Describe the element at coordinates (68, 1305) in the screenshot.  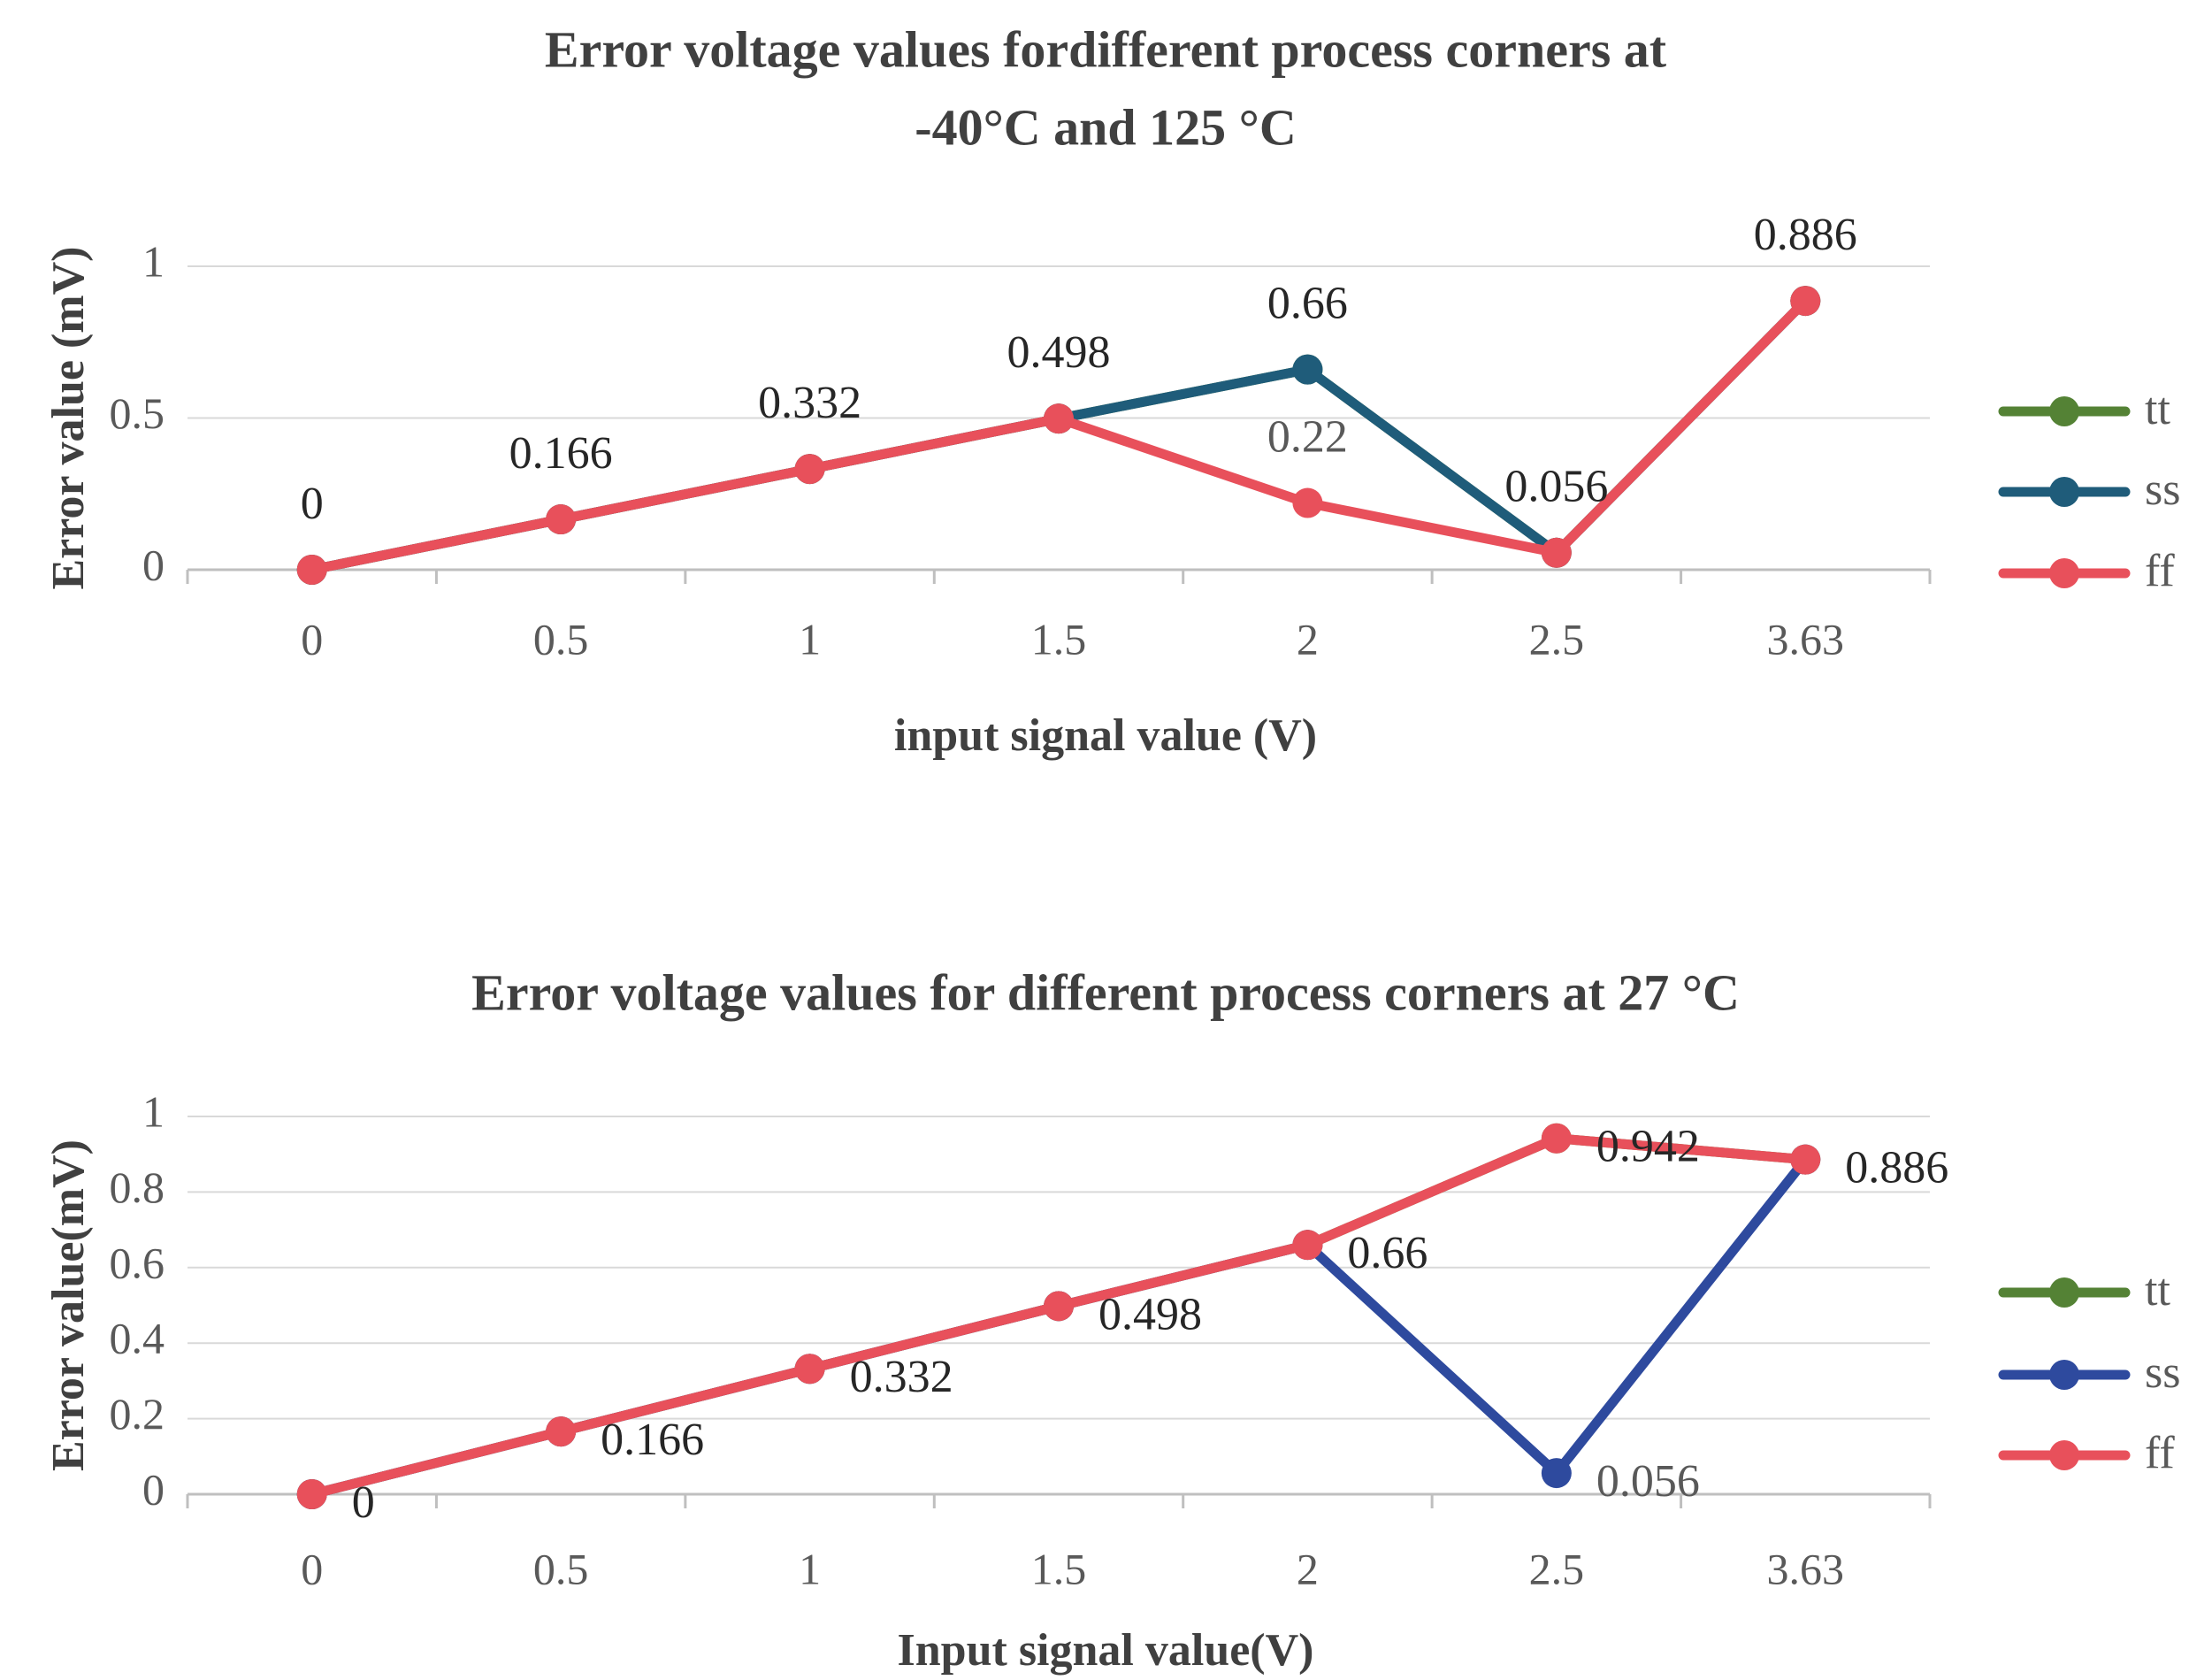
I see `y-axis-title: Error value(mV)` at that location.